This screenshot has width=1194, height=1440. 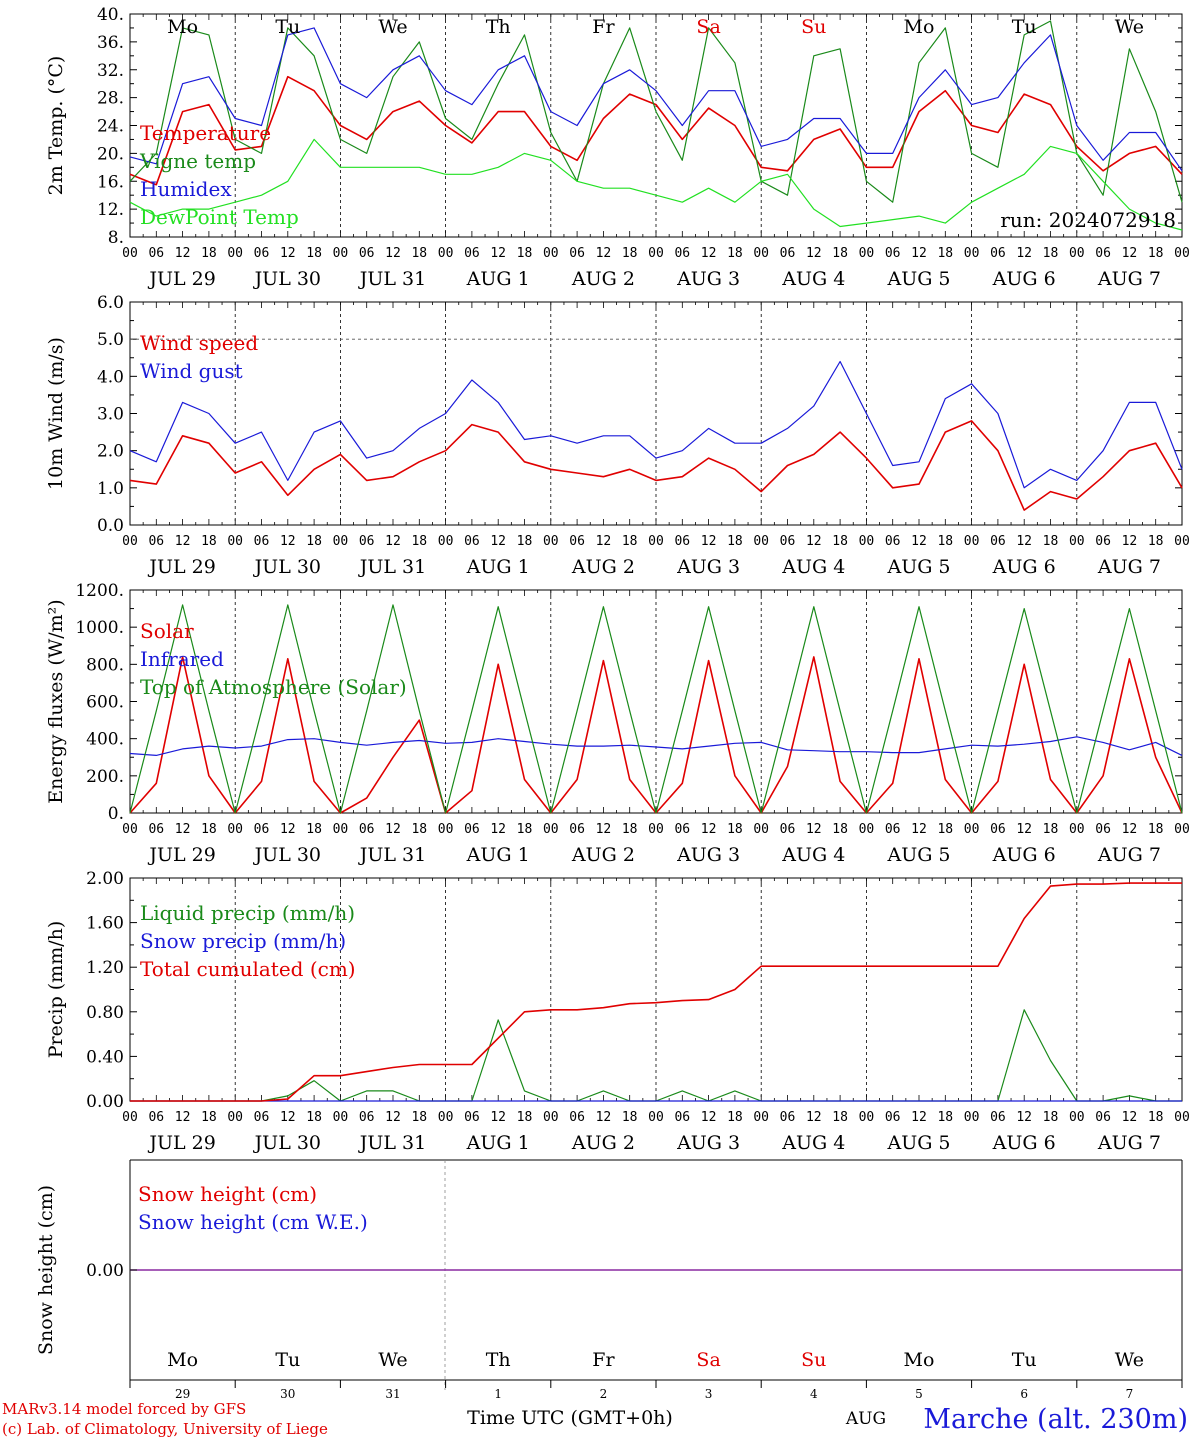 What do you see at coordinates (813, 27) in the screenshot?
I see `day-name-label: Su` at bounding box center [813, 27].